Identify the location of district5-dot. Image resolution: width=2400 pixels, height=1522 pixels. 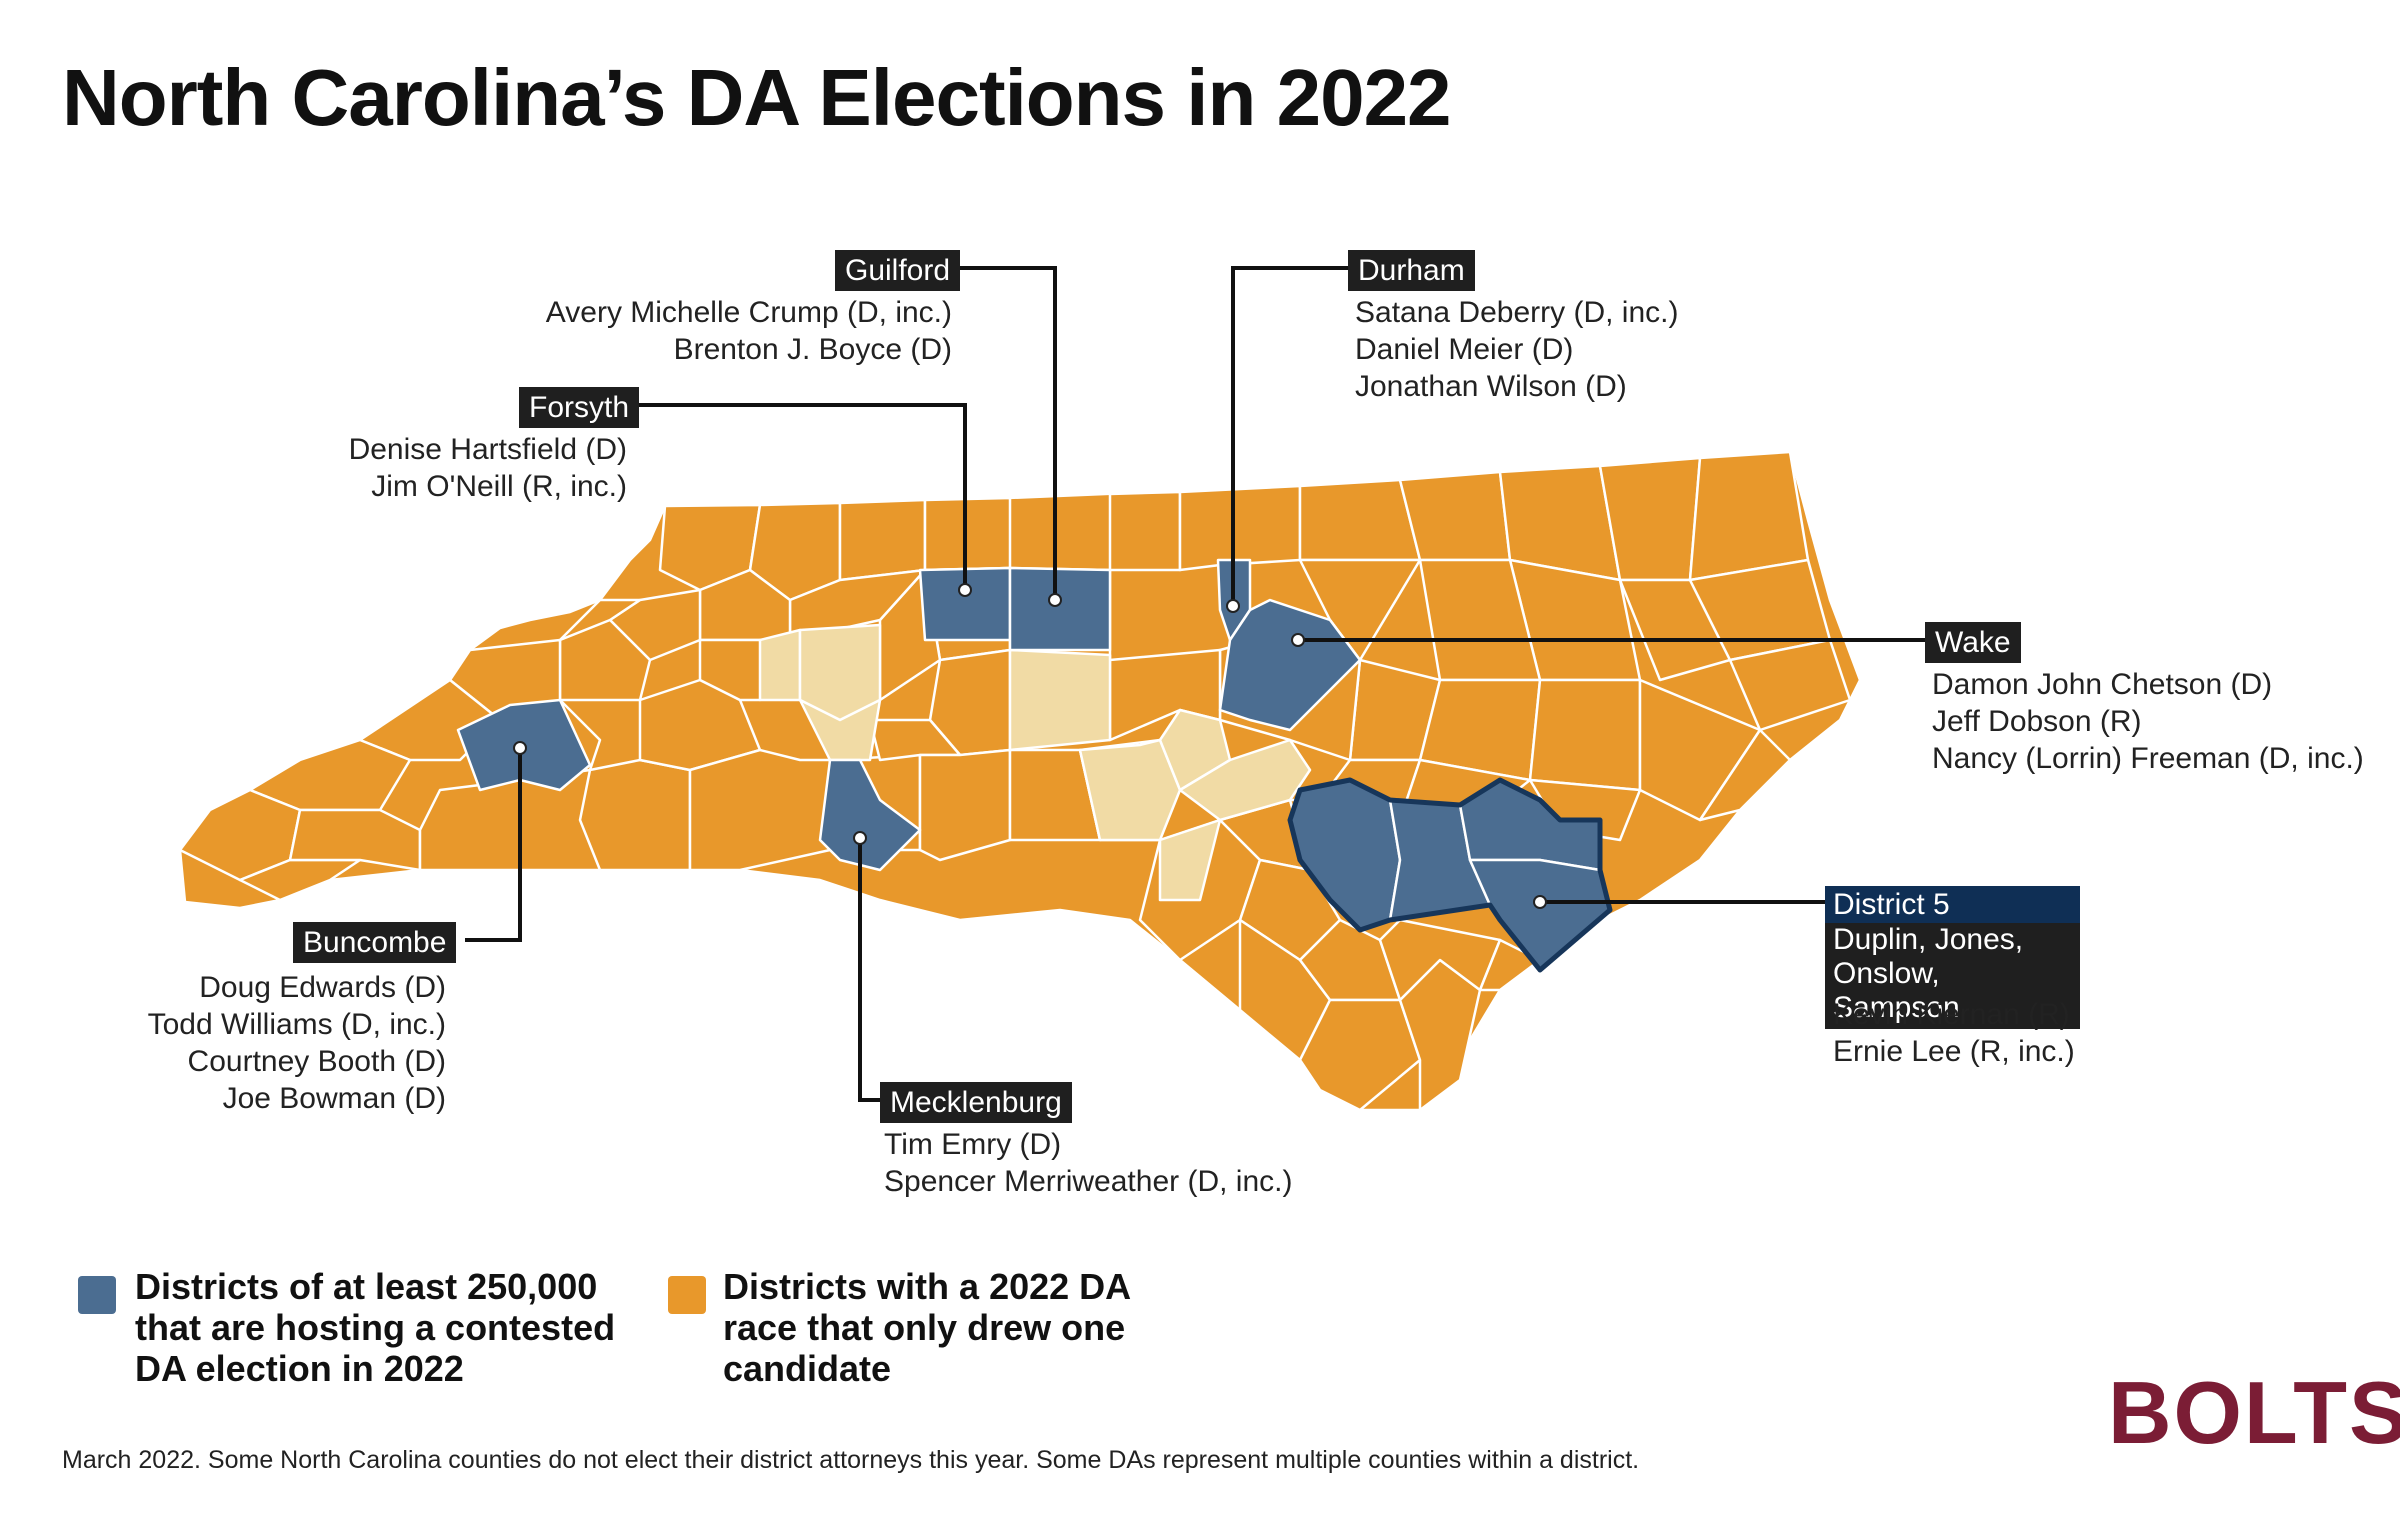
(1540, 902).